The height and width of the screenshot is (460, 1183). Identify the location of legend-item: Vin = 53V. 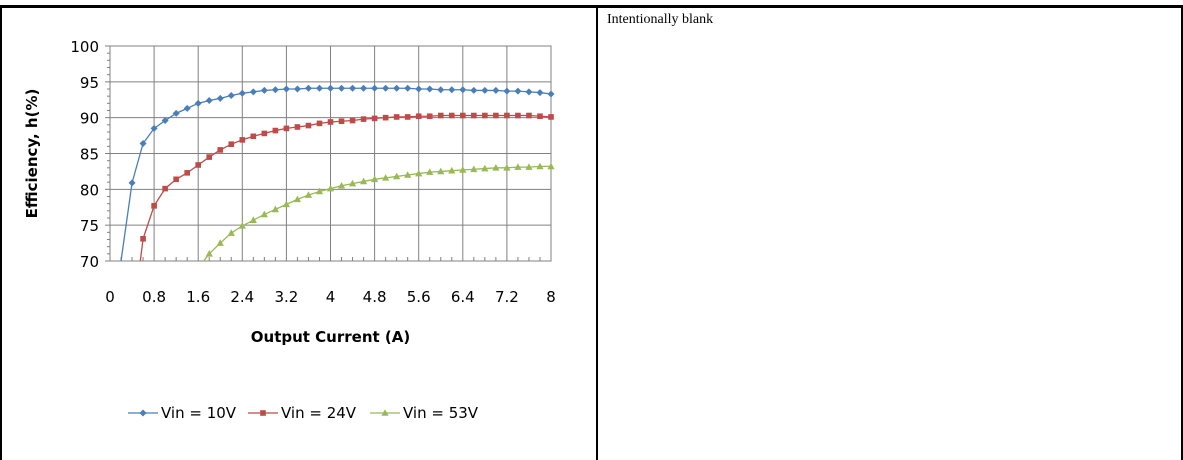
(424, 413).